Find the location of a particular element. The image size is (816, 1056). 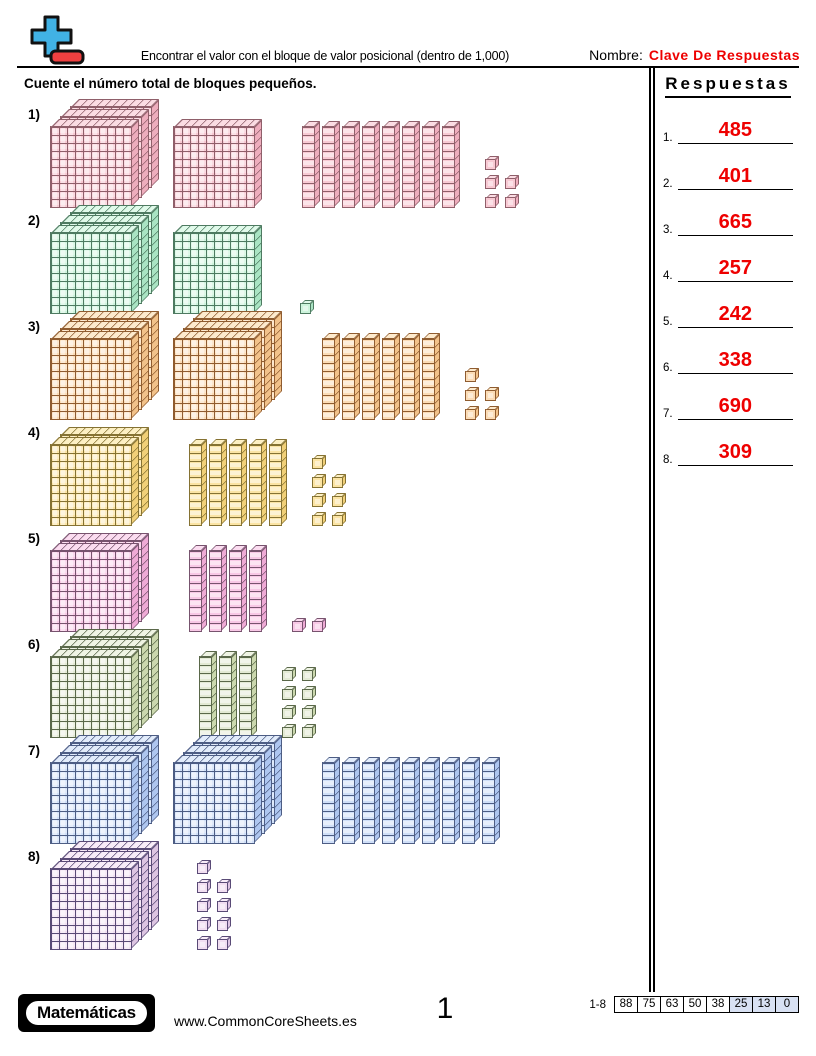

brand-label: Matemáticas is located at coordinates (86, 1013).